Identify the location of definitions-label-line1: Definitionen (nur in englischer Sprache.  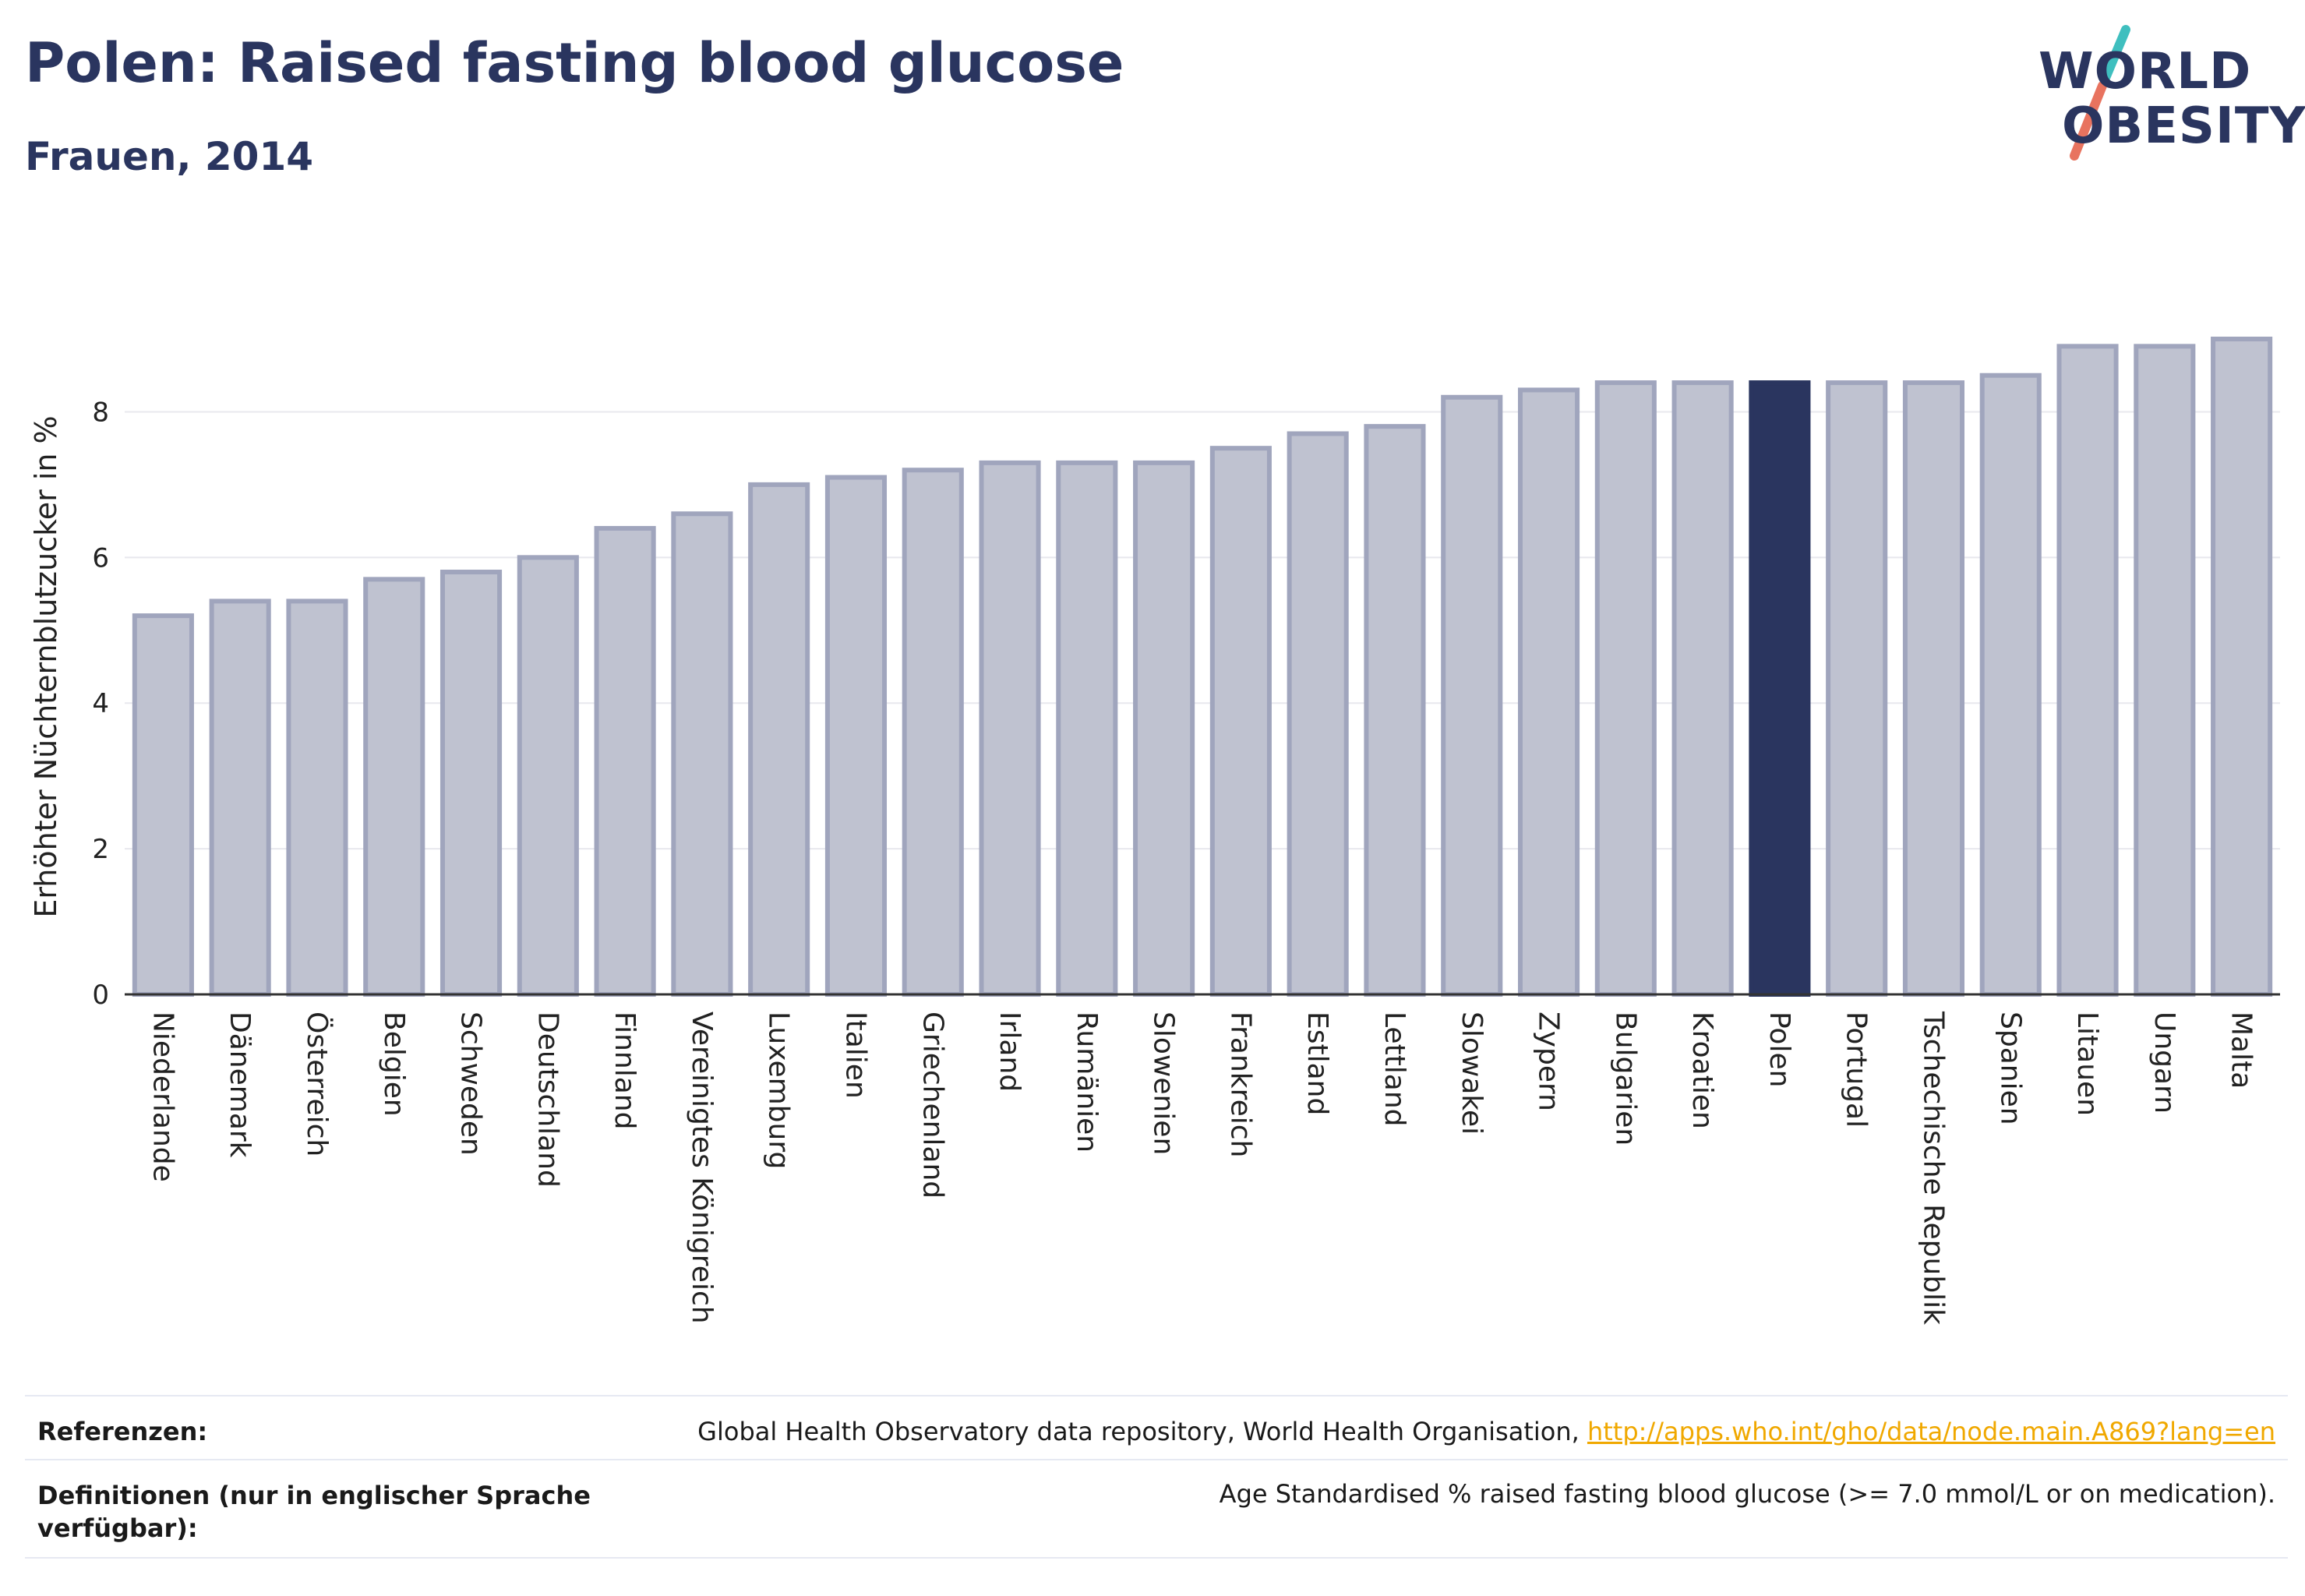
(314, 1495).